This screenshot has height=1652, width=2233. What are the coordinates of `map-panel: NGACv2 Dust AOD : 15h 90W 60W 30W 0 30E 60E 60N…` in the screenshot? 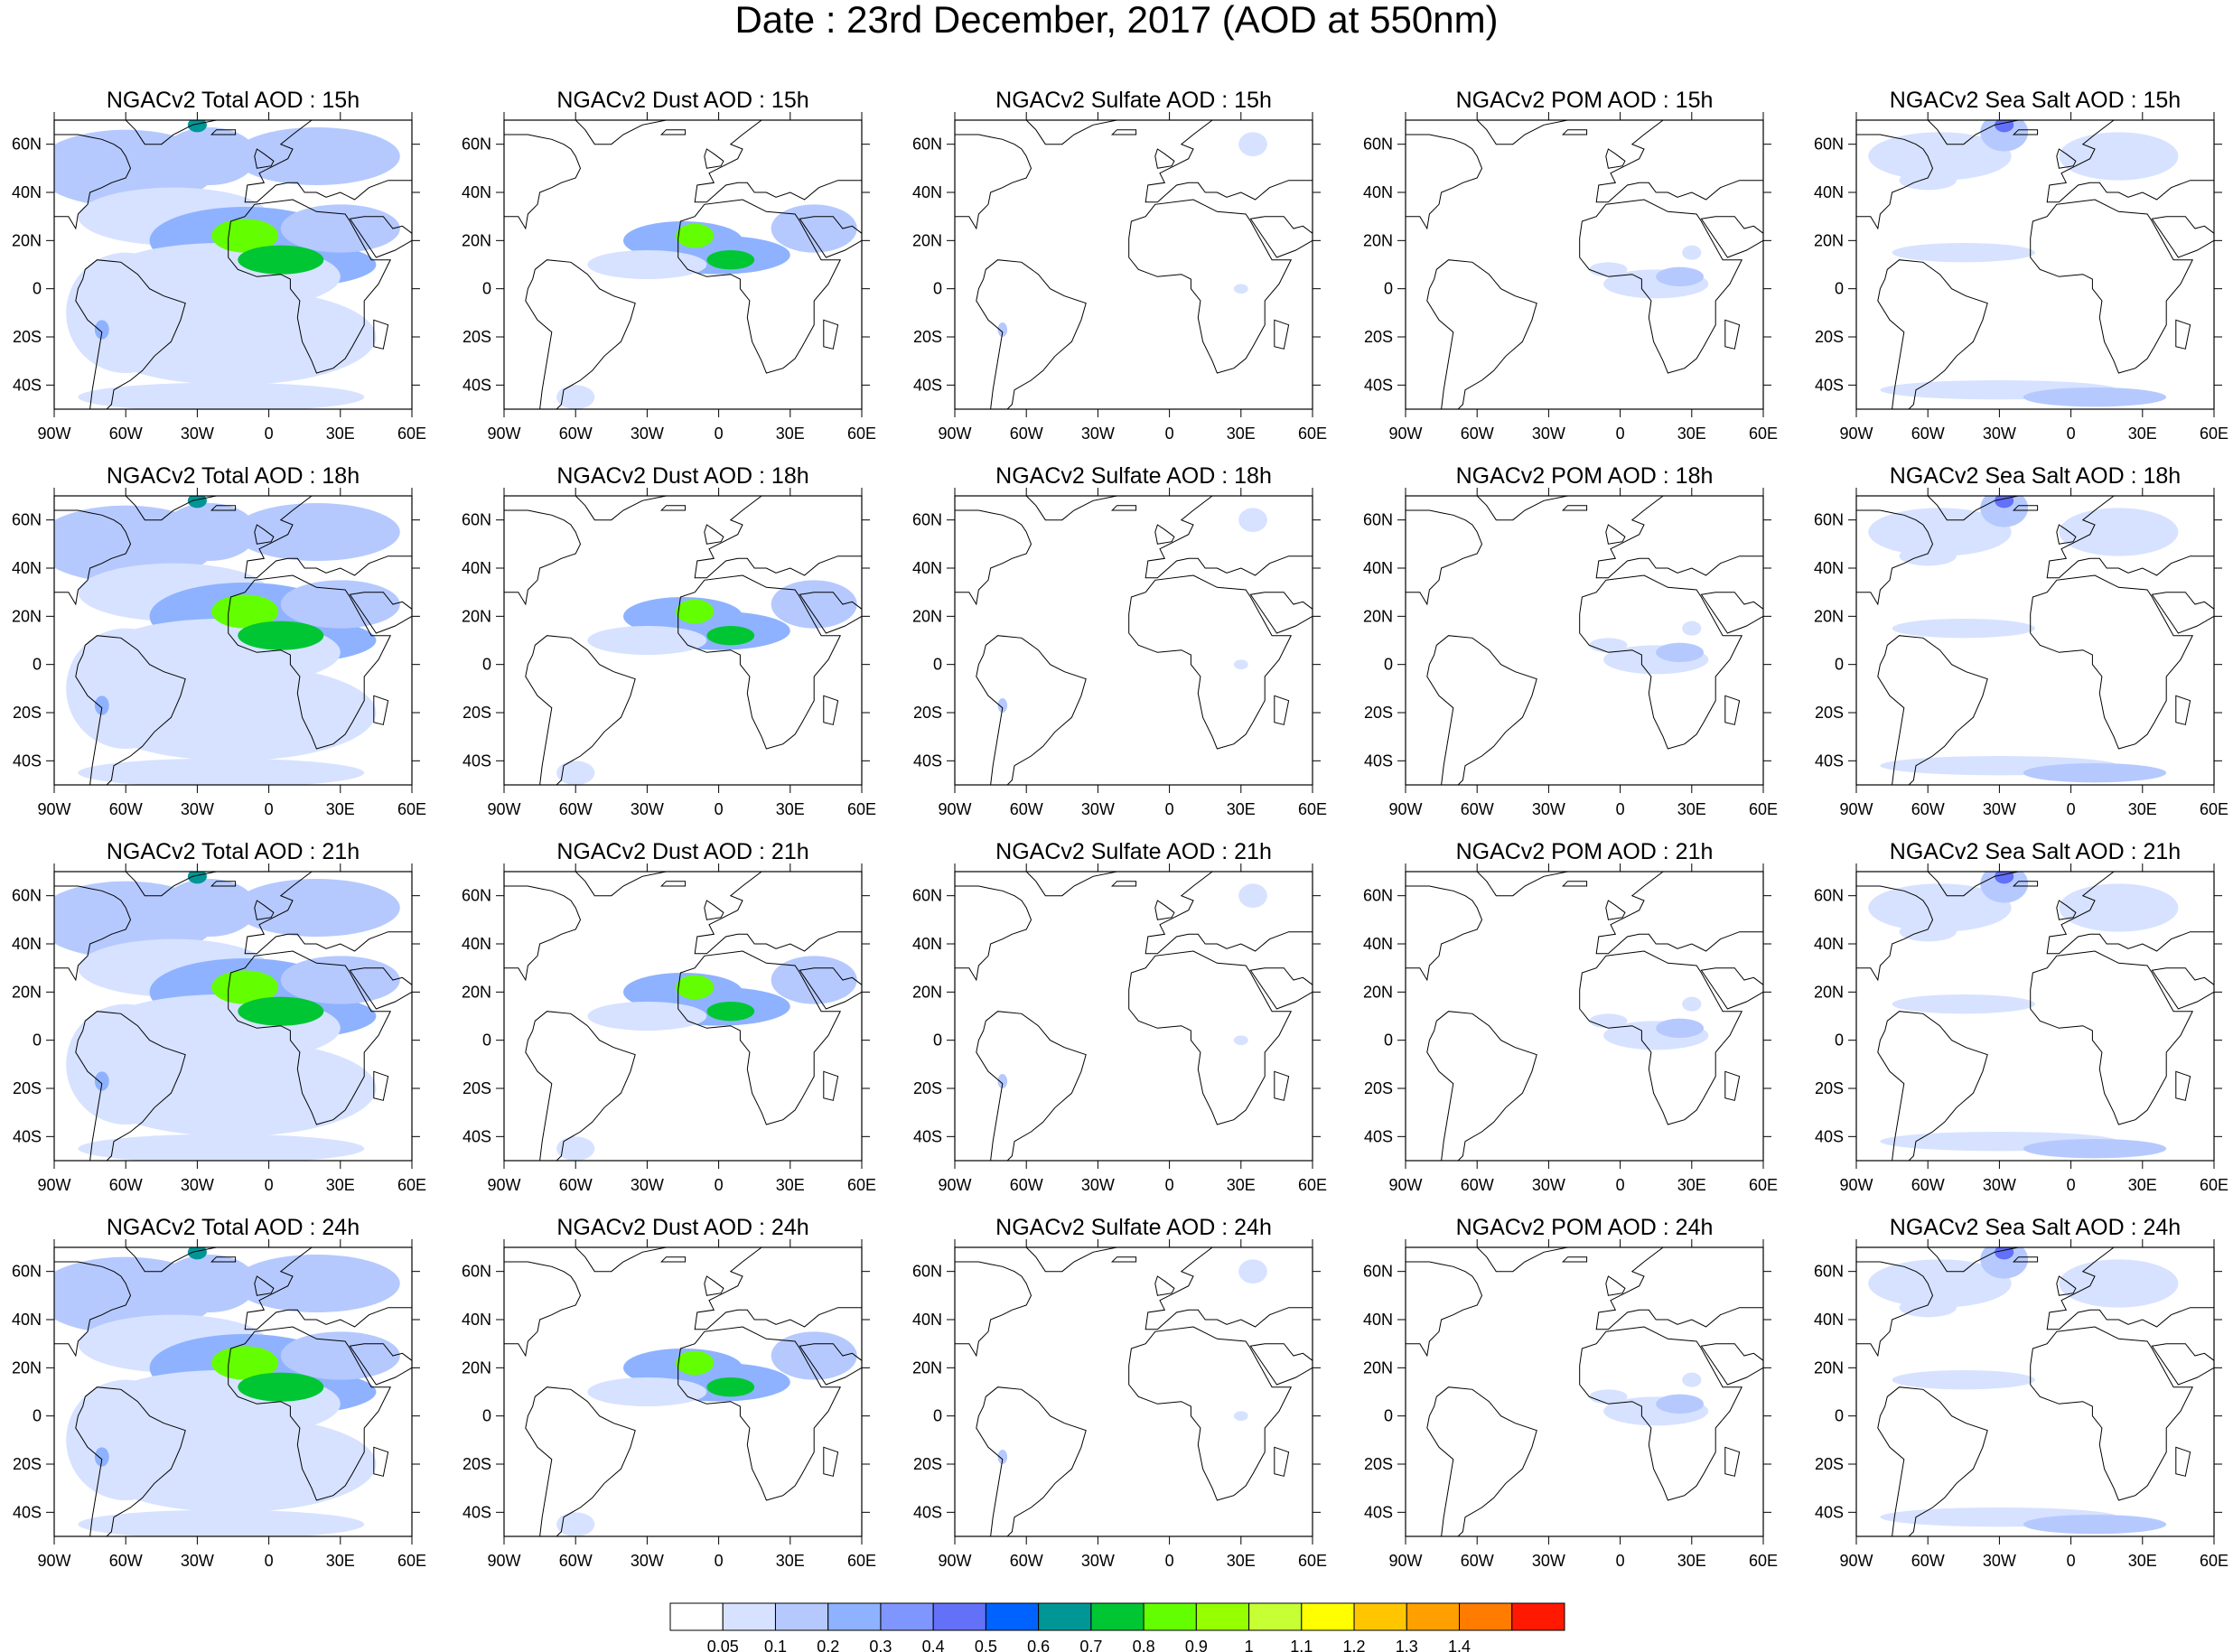 It's located at (669, 266).